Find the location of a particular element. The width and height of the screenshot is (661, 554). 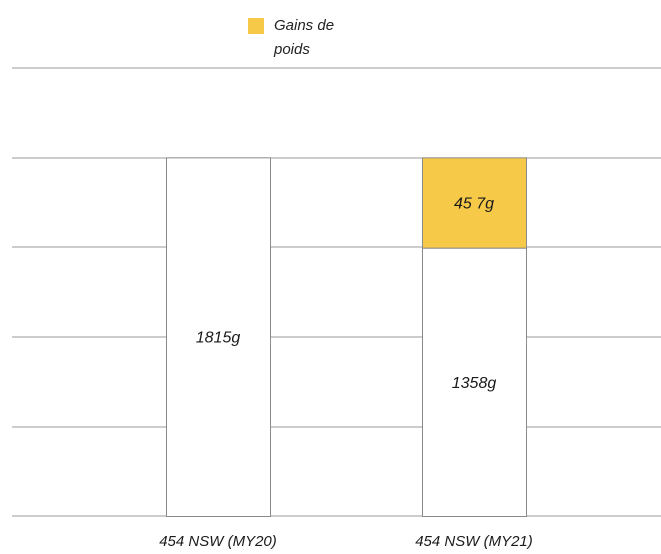

legend-swatch-weight-gain is located at coordinates (256, 26).